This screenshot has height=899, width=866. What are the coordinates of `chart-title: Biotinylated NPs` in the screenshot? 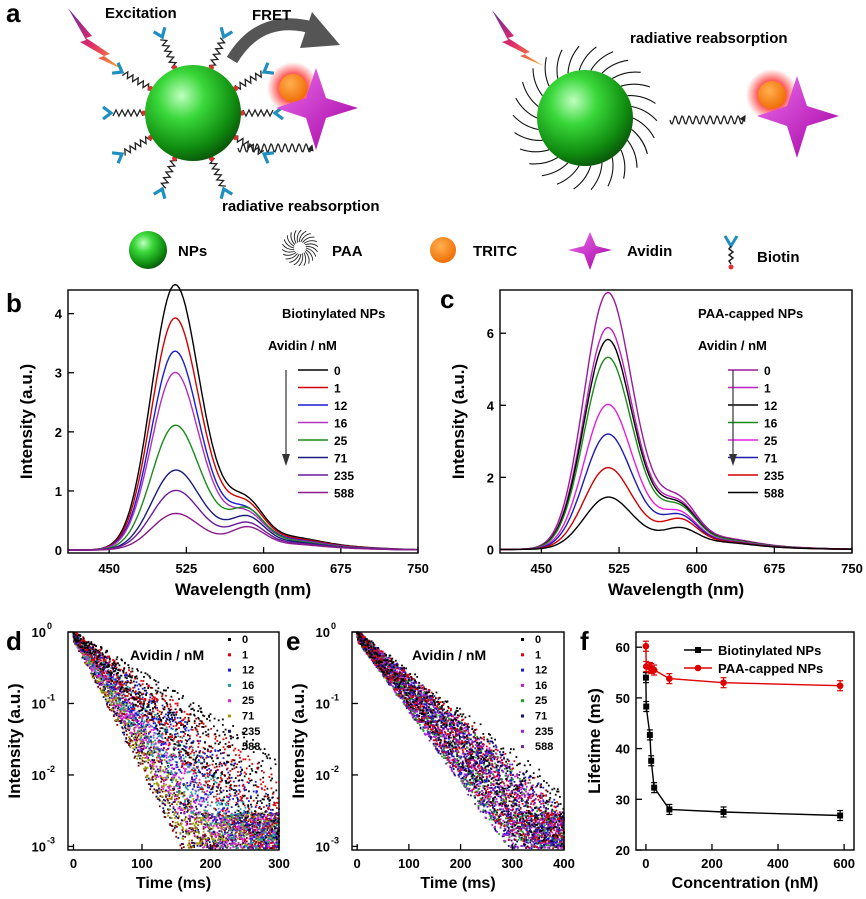 It's located at (333, 313).